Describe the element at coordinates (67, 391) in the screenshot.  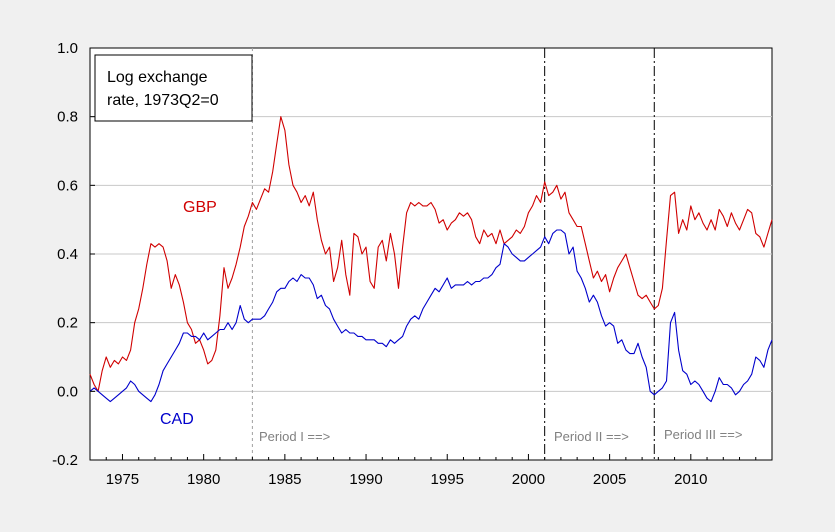
I see `y-tick-label: 0.0` at that location.